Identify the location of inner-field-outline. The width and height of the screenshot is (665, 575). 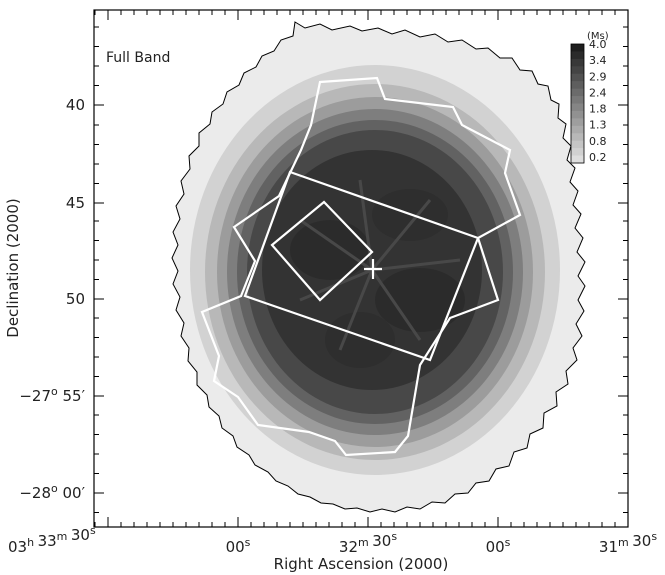
(322, 251).